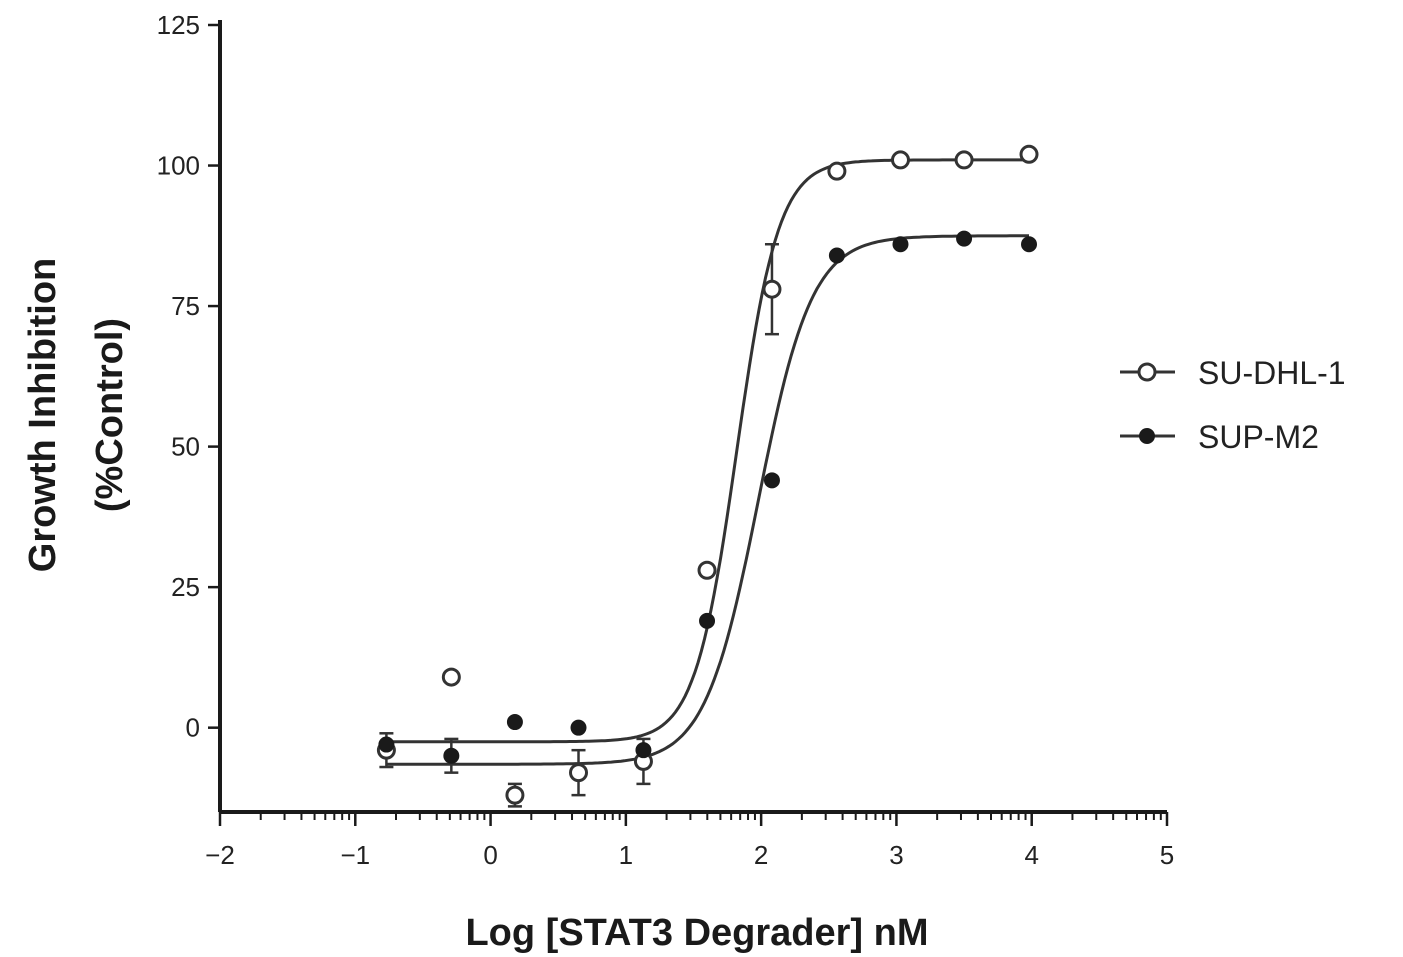  I want to click on y-tick-label: 0, so click(193, 728).